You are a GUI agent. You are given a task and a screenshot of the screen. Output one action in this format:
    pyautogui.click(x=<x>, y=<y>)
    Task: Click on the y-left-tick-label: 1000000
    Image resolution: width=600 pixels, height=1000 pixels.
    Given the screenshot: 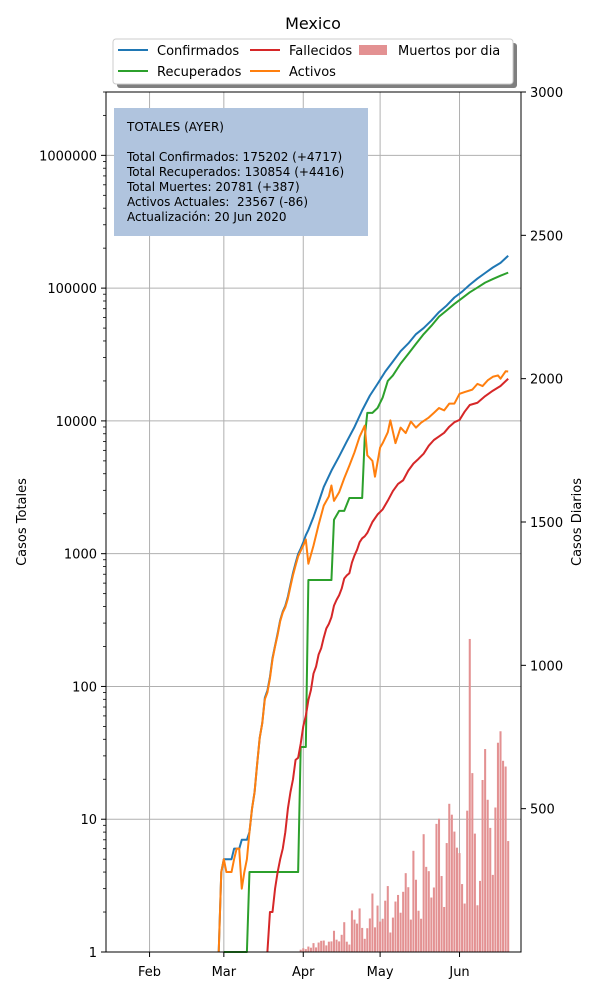 What is the action you would take?
    pyautogui.click(x=68, y=156)
    